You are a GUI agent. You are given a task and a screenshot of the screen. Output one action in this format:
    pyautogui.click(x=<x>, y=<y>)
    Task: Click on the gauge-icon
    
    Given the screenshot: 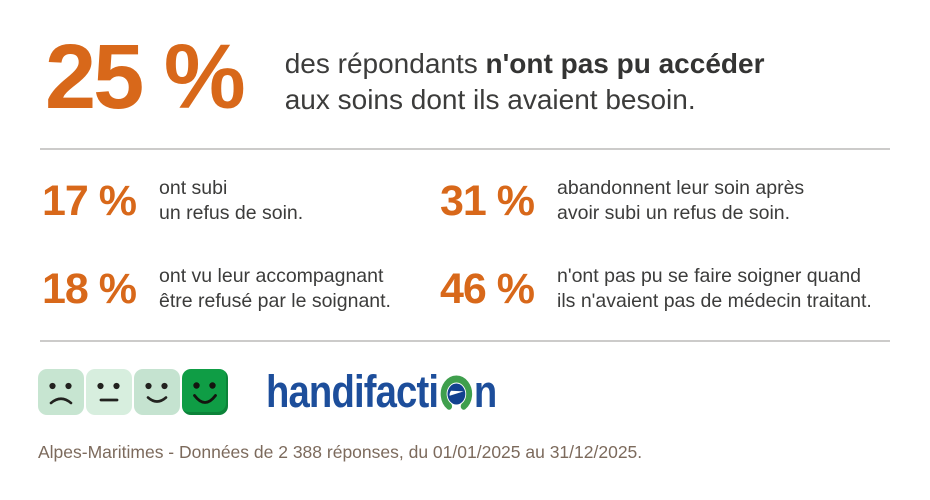 What is the action you would take?
    pyautogui.click(x=456, y=393)
    